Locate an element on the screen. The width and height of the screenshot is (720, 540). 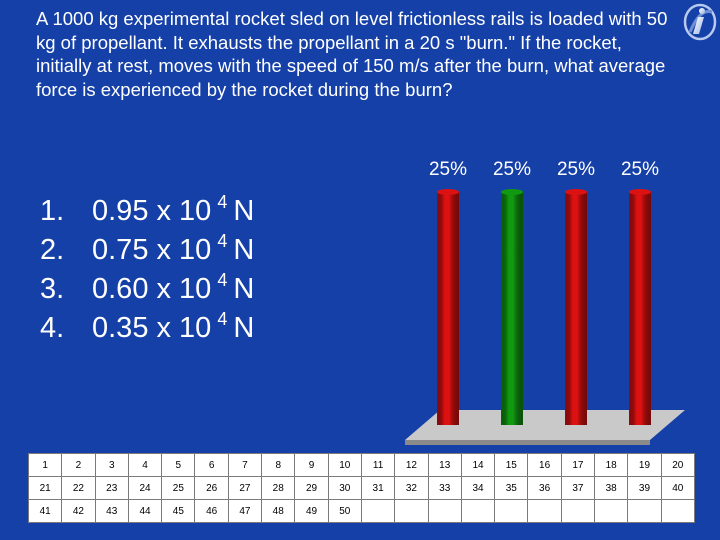
value-label-3: 25% is located at coordinates (576, 169).